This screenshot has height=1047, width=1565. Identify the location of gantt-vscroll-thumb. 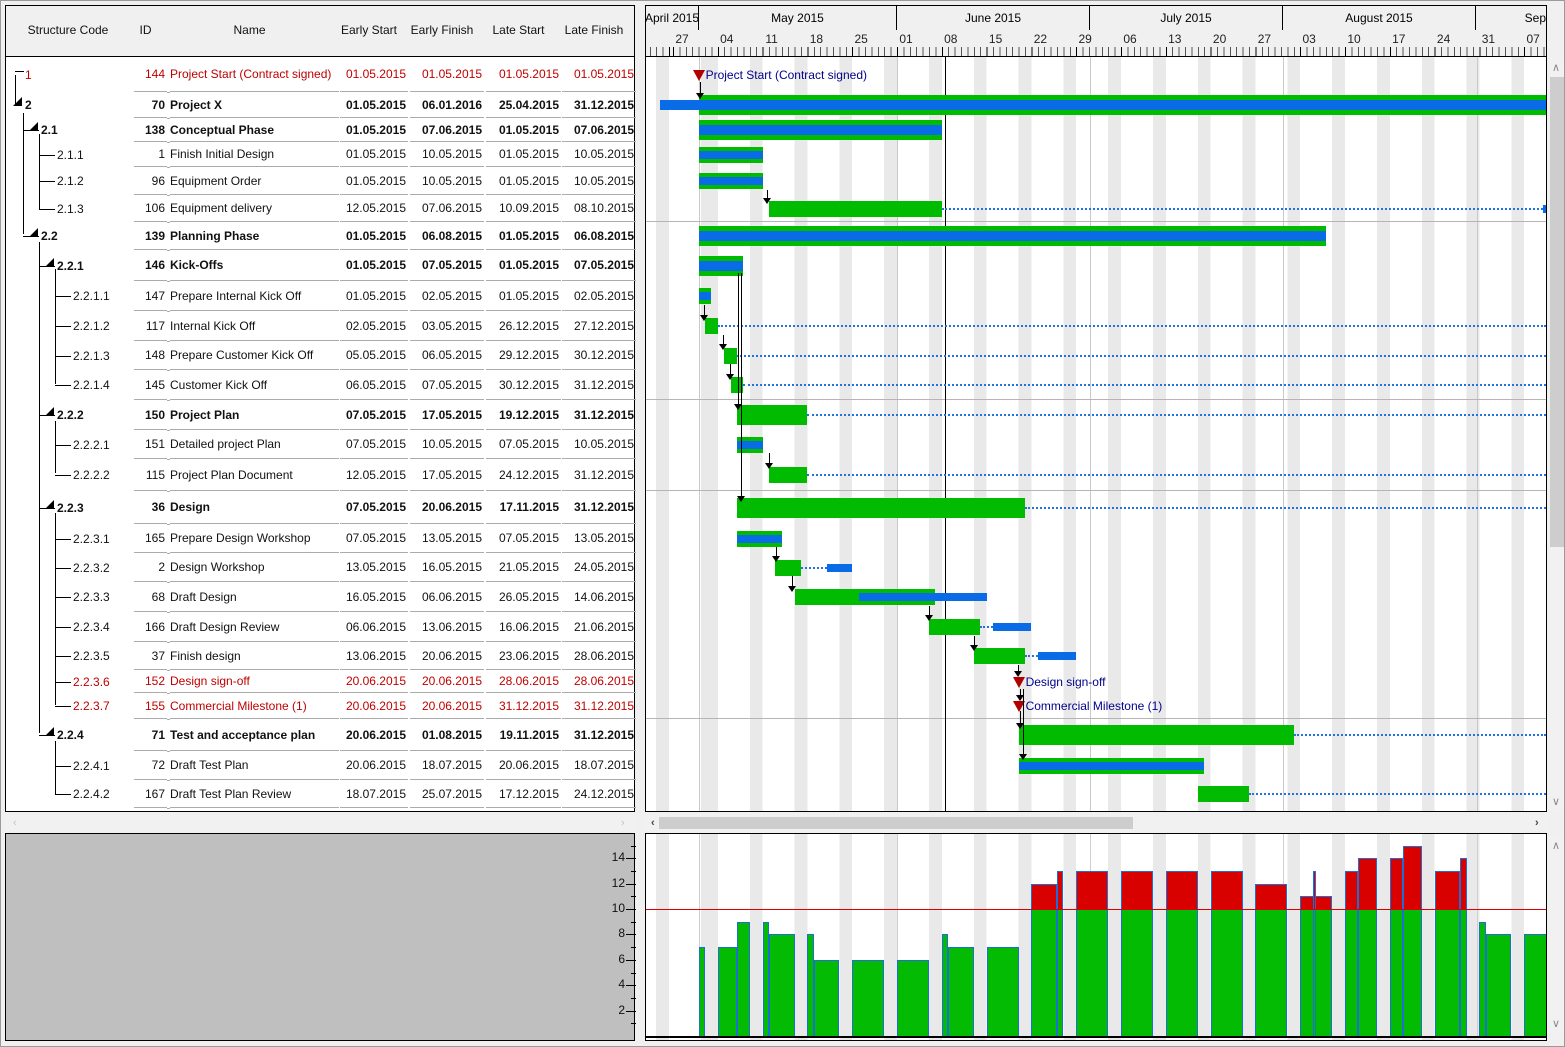
(1557, 312).